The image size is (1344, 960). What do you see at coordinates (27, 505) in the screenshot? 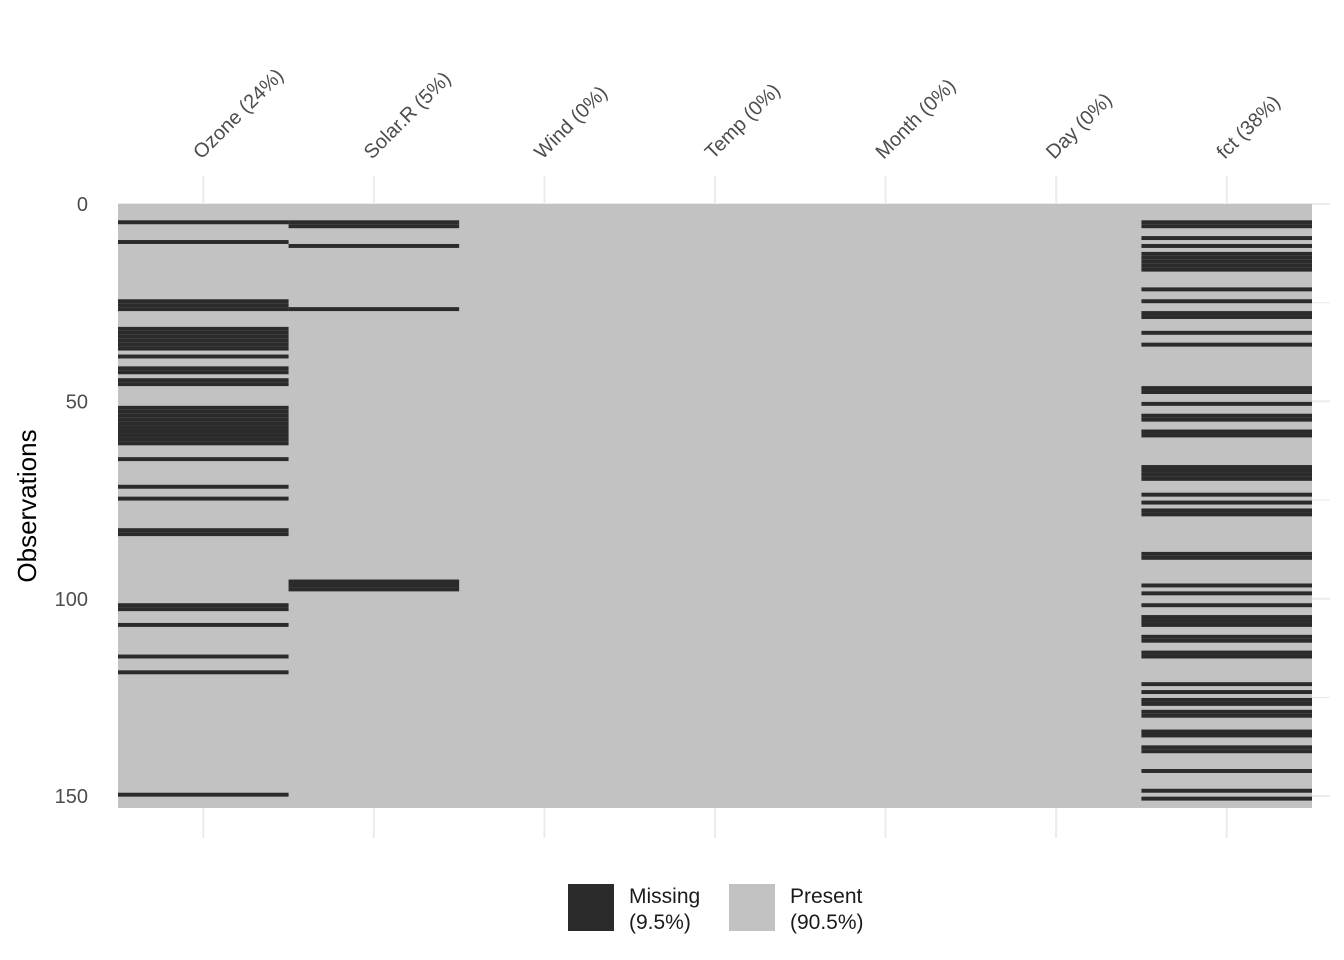
I see `y-axis-title: Observations` at bounding box center [27, 505].